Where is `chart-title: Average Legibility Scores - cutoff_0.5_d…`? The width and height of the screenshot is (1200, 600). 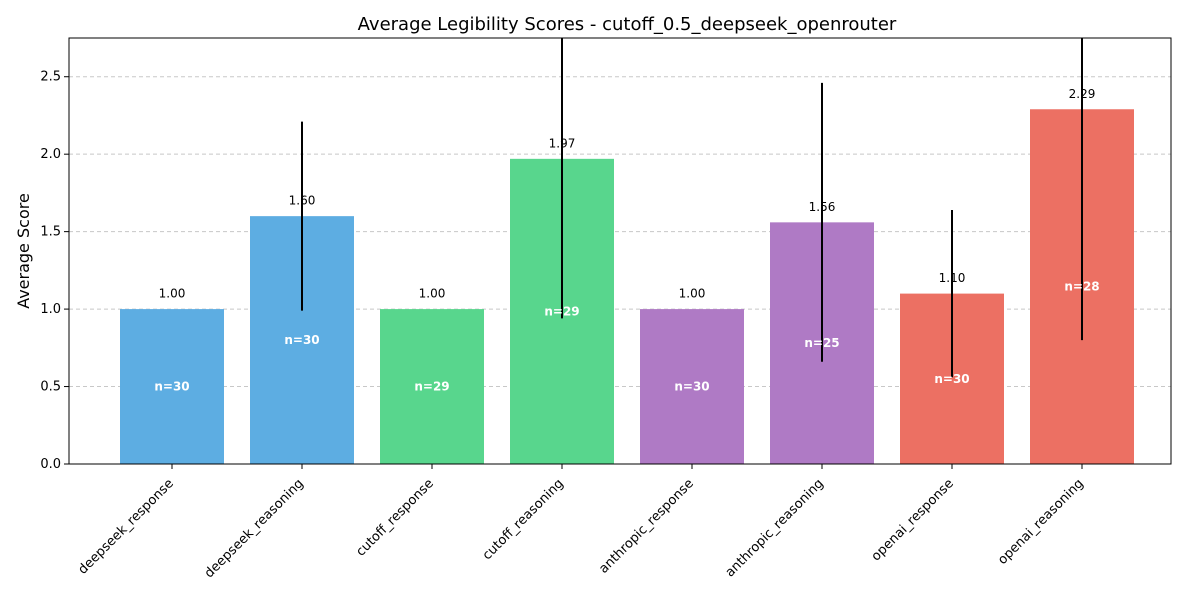
chart-title: Average Legibility Scores - cutoff_0.5_d… is located at coordinates (627, 24).